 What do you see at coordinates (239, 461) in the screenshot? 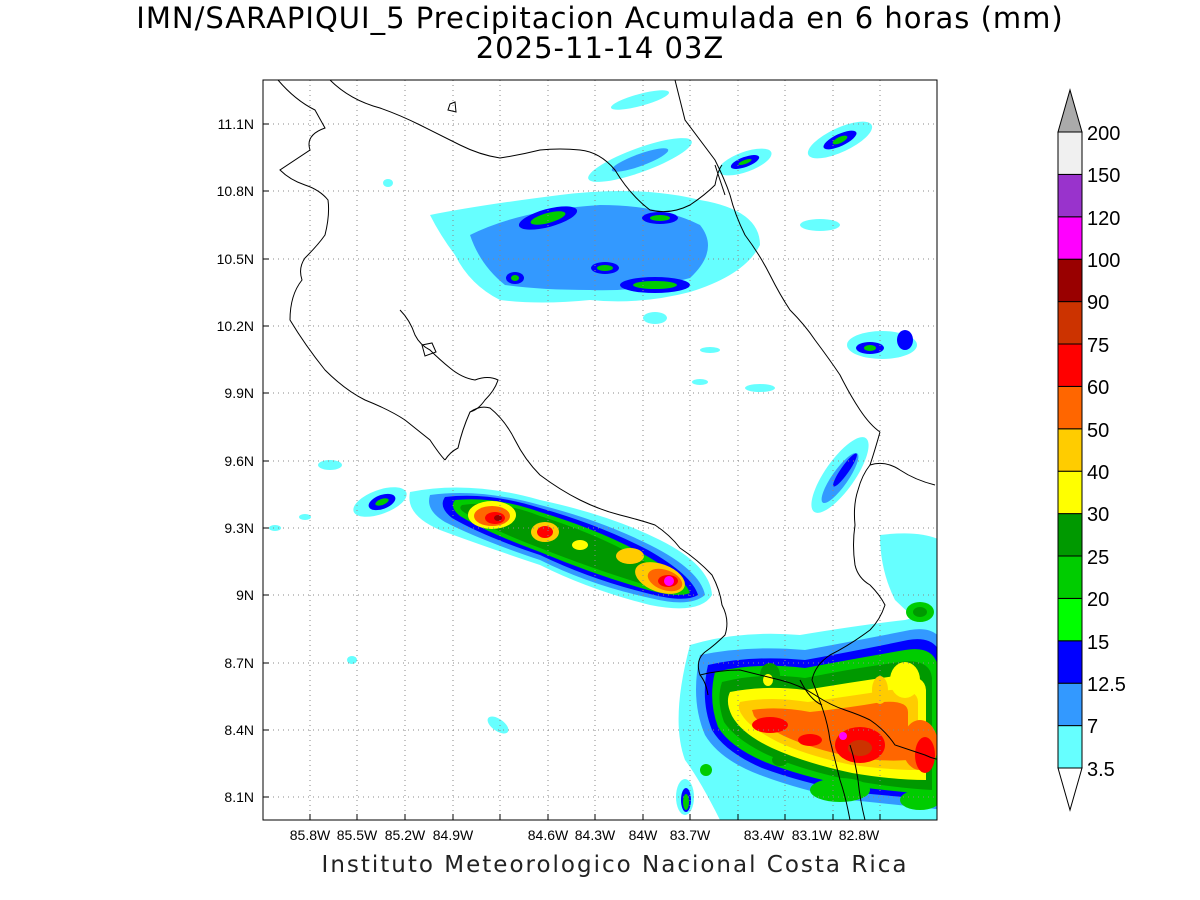
I see `y-tick-label: 9.6N` at bounding box center [239, 461].